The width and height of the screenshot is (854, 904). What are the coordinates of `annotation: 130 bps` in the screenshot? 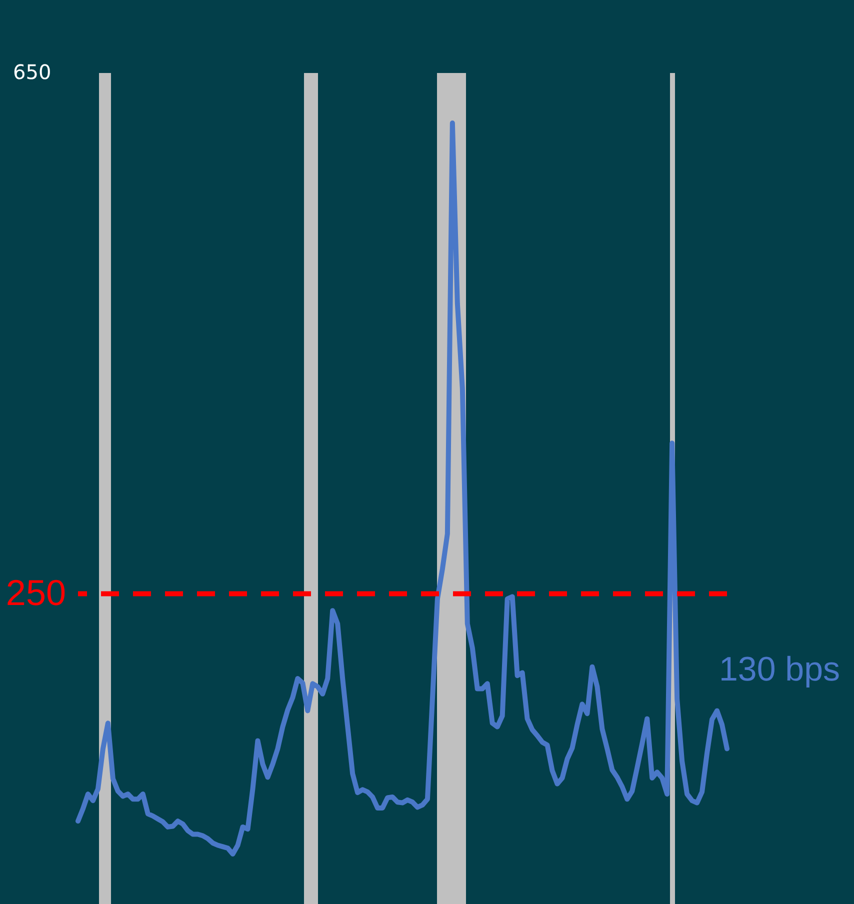 It's located at (779, 669).